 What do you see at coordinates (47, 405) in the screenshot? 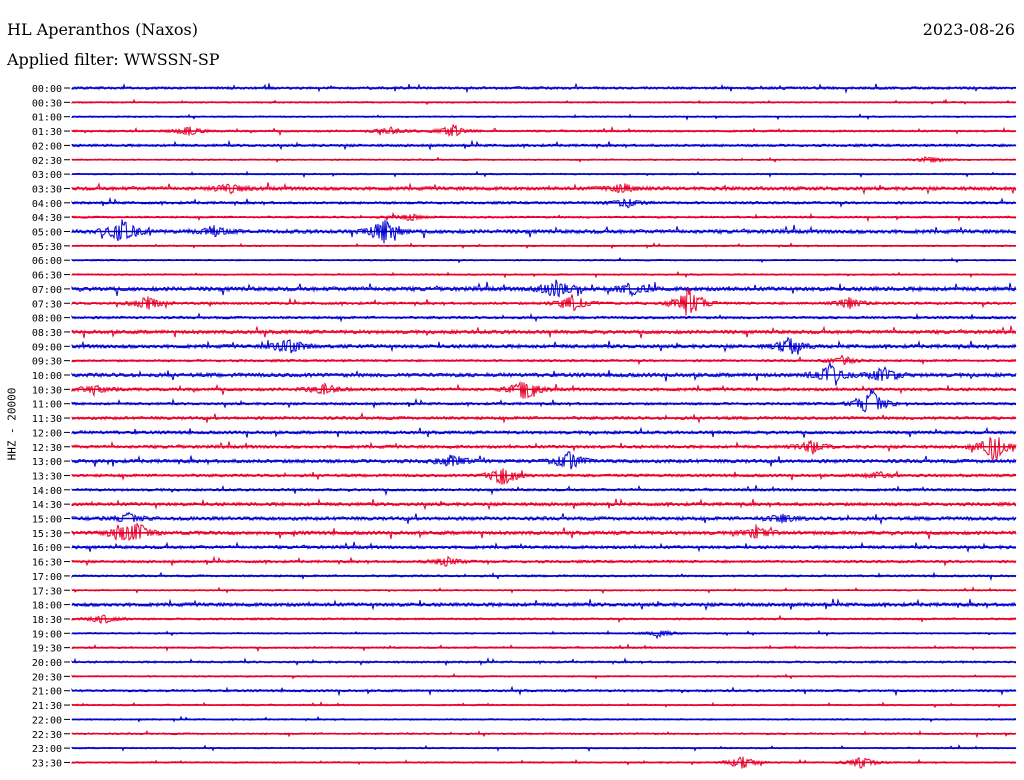
I see `row-time-label: 11:00` at bounding box center [47, 405].